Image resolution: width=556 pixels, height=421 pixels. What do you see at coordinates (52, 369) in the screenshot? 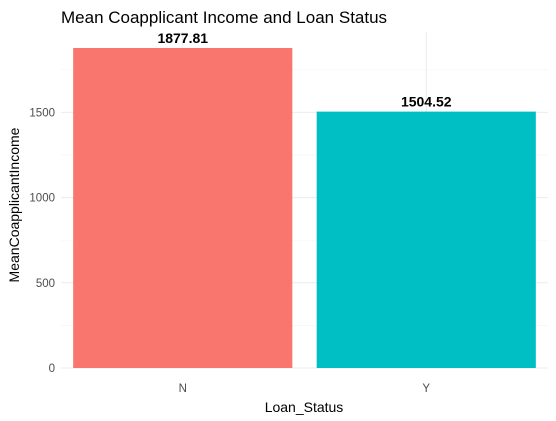
I see `y-tick-label: 0` at bounding box center [52, 369].